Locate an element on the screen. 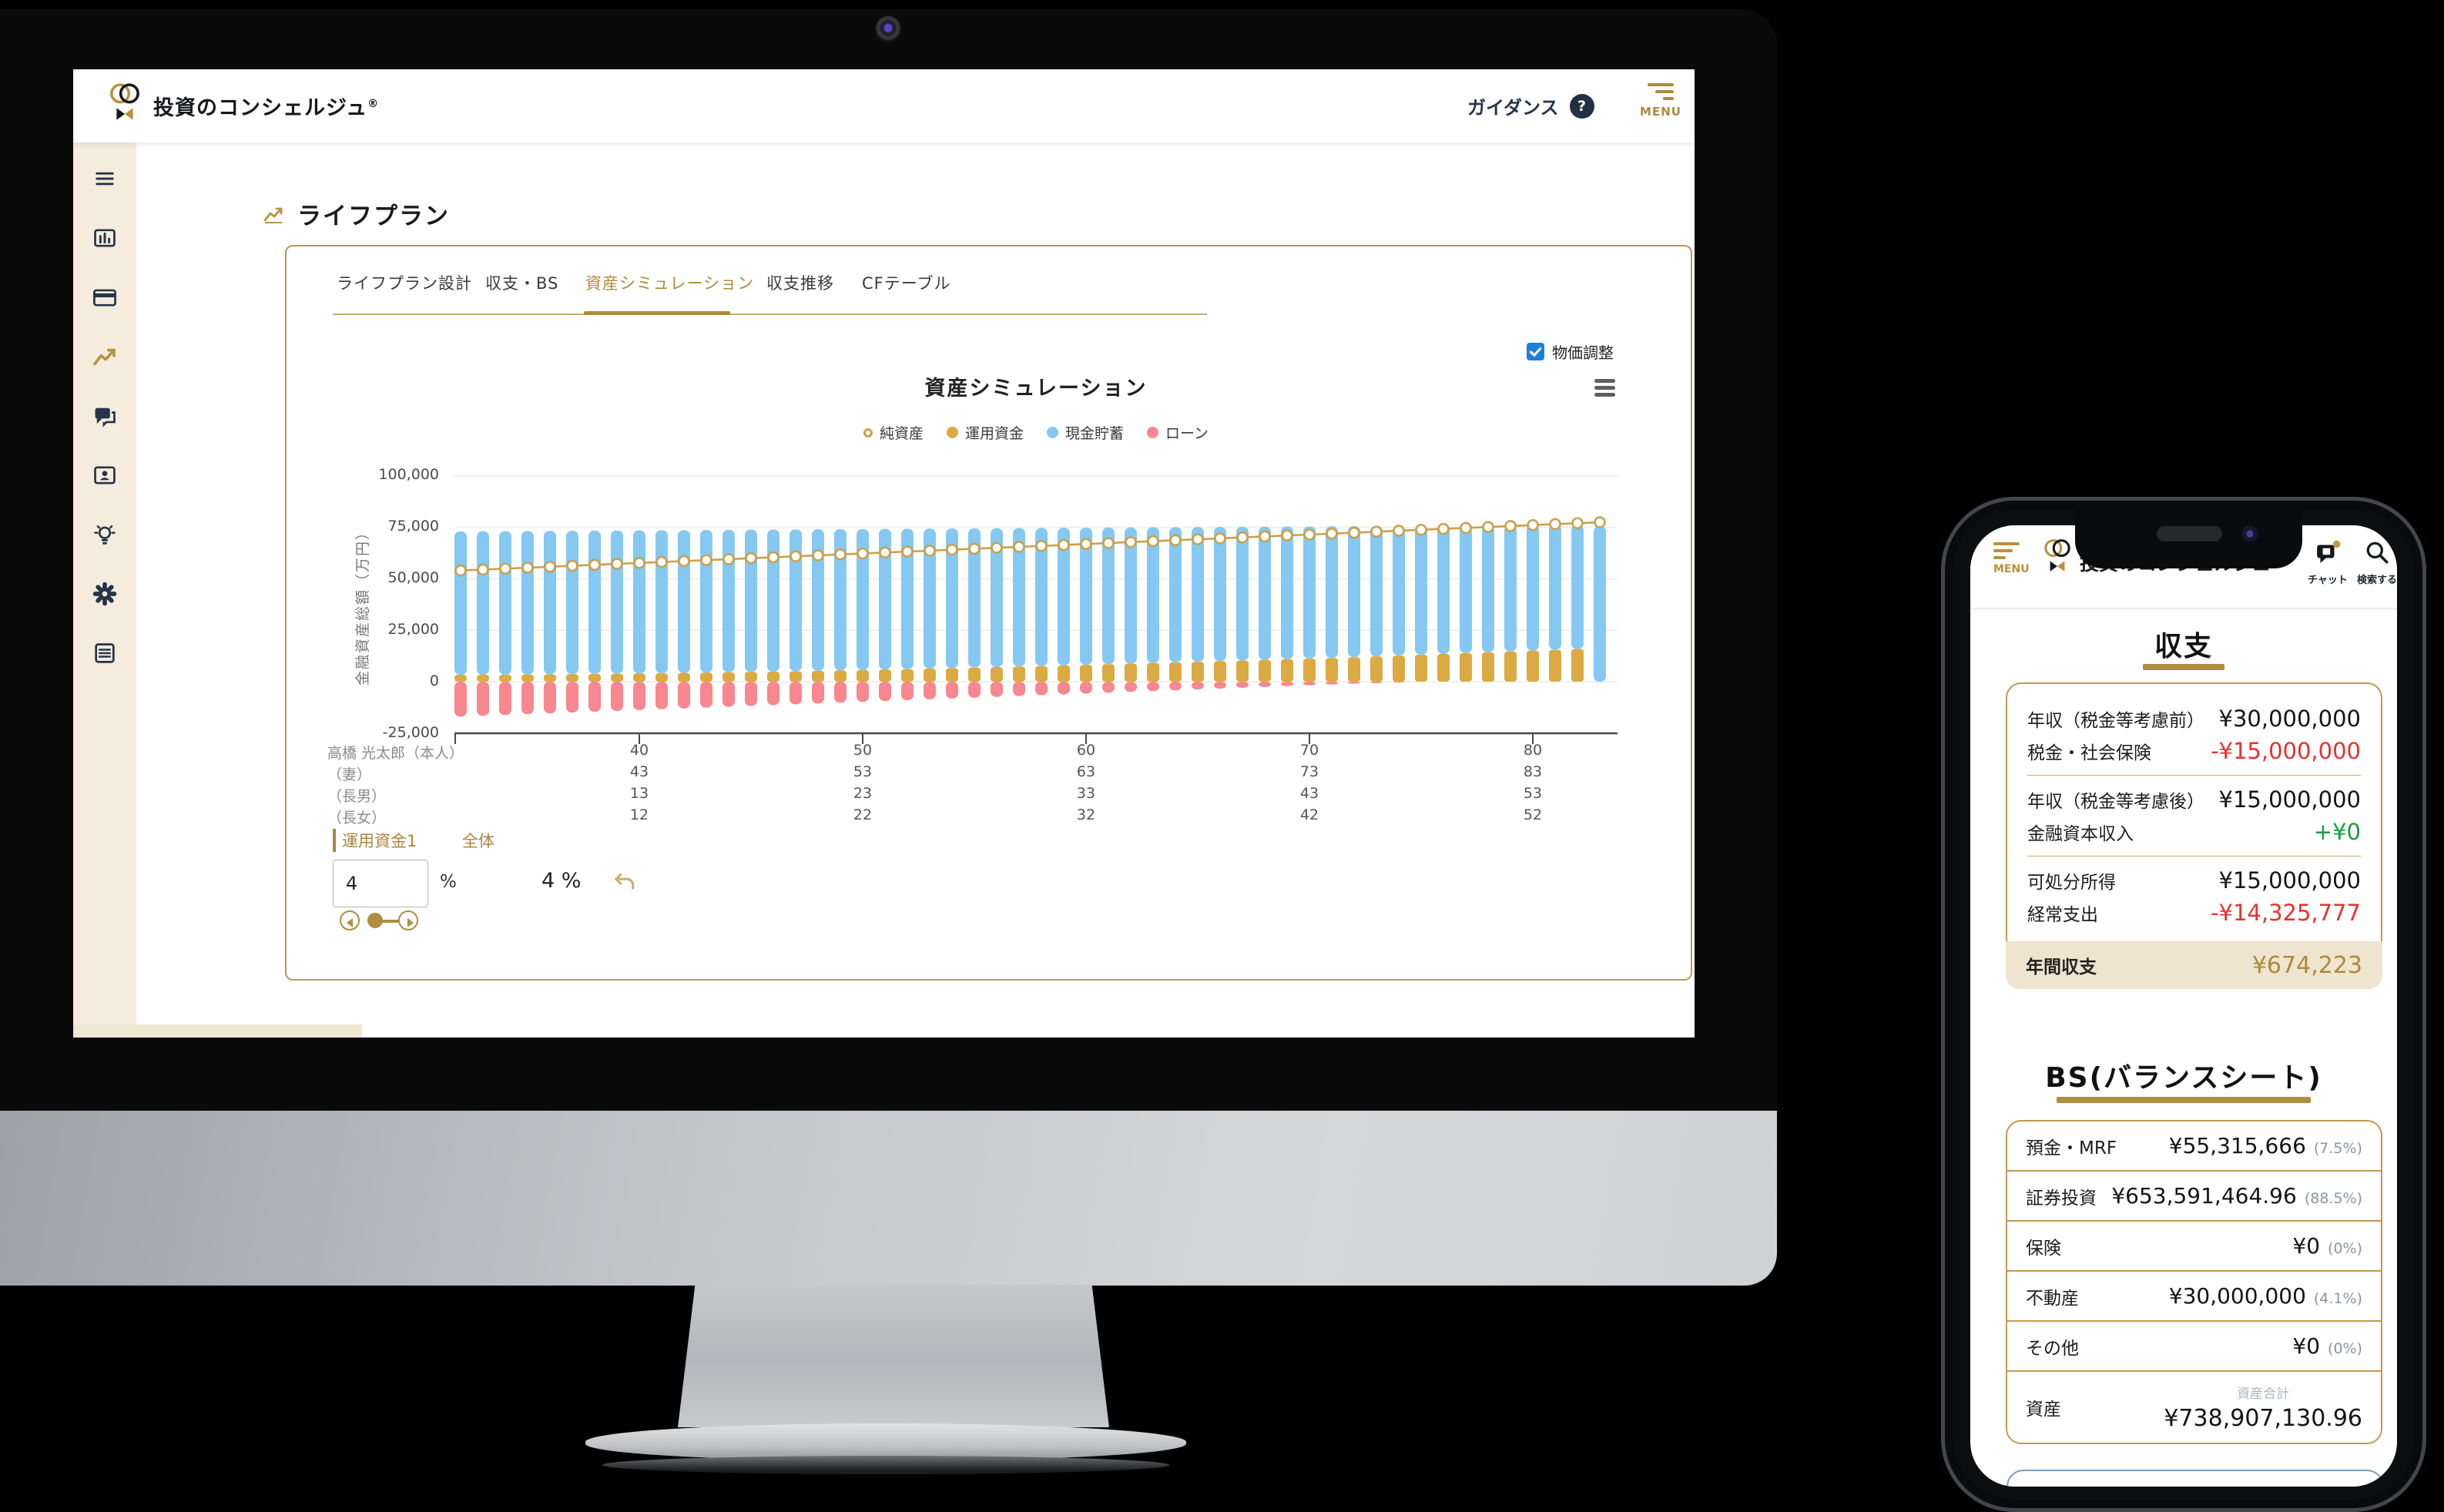 The image size is (2444, 1512). chart-legend: 純資産 運用資金 現金貯蓄 ローン is located at coordinates (1036, 433).